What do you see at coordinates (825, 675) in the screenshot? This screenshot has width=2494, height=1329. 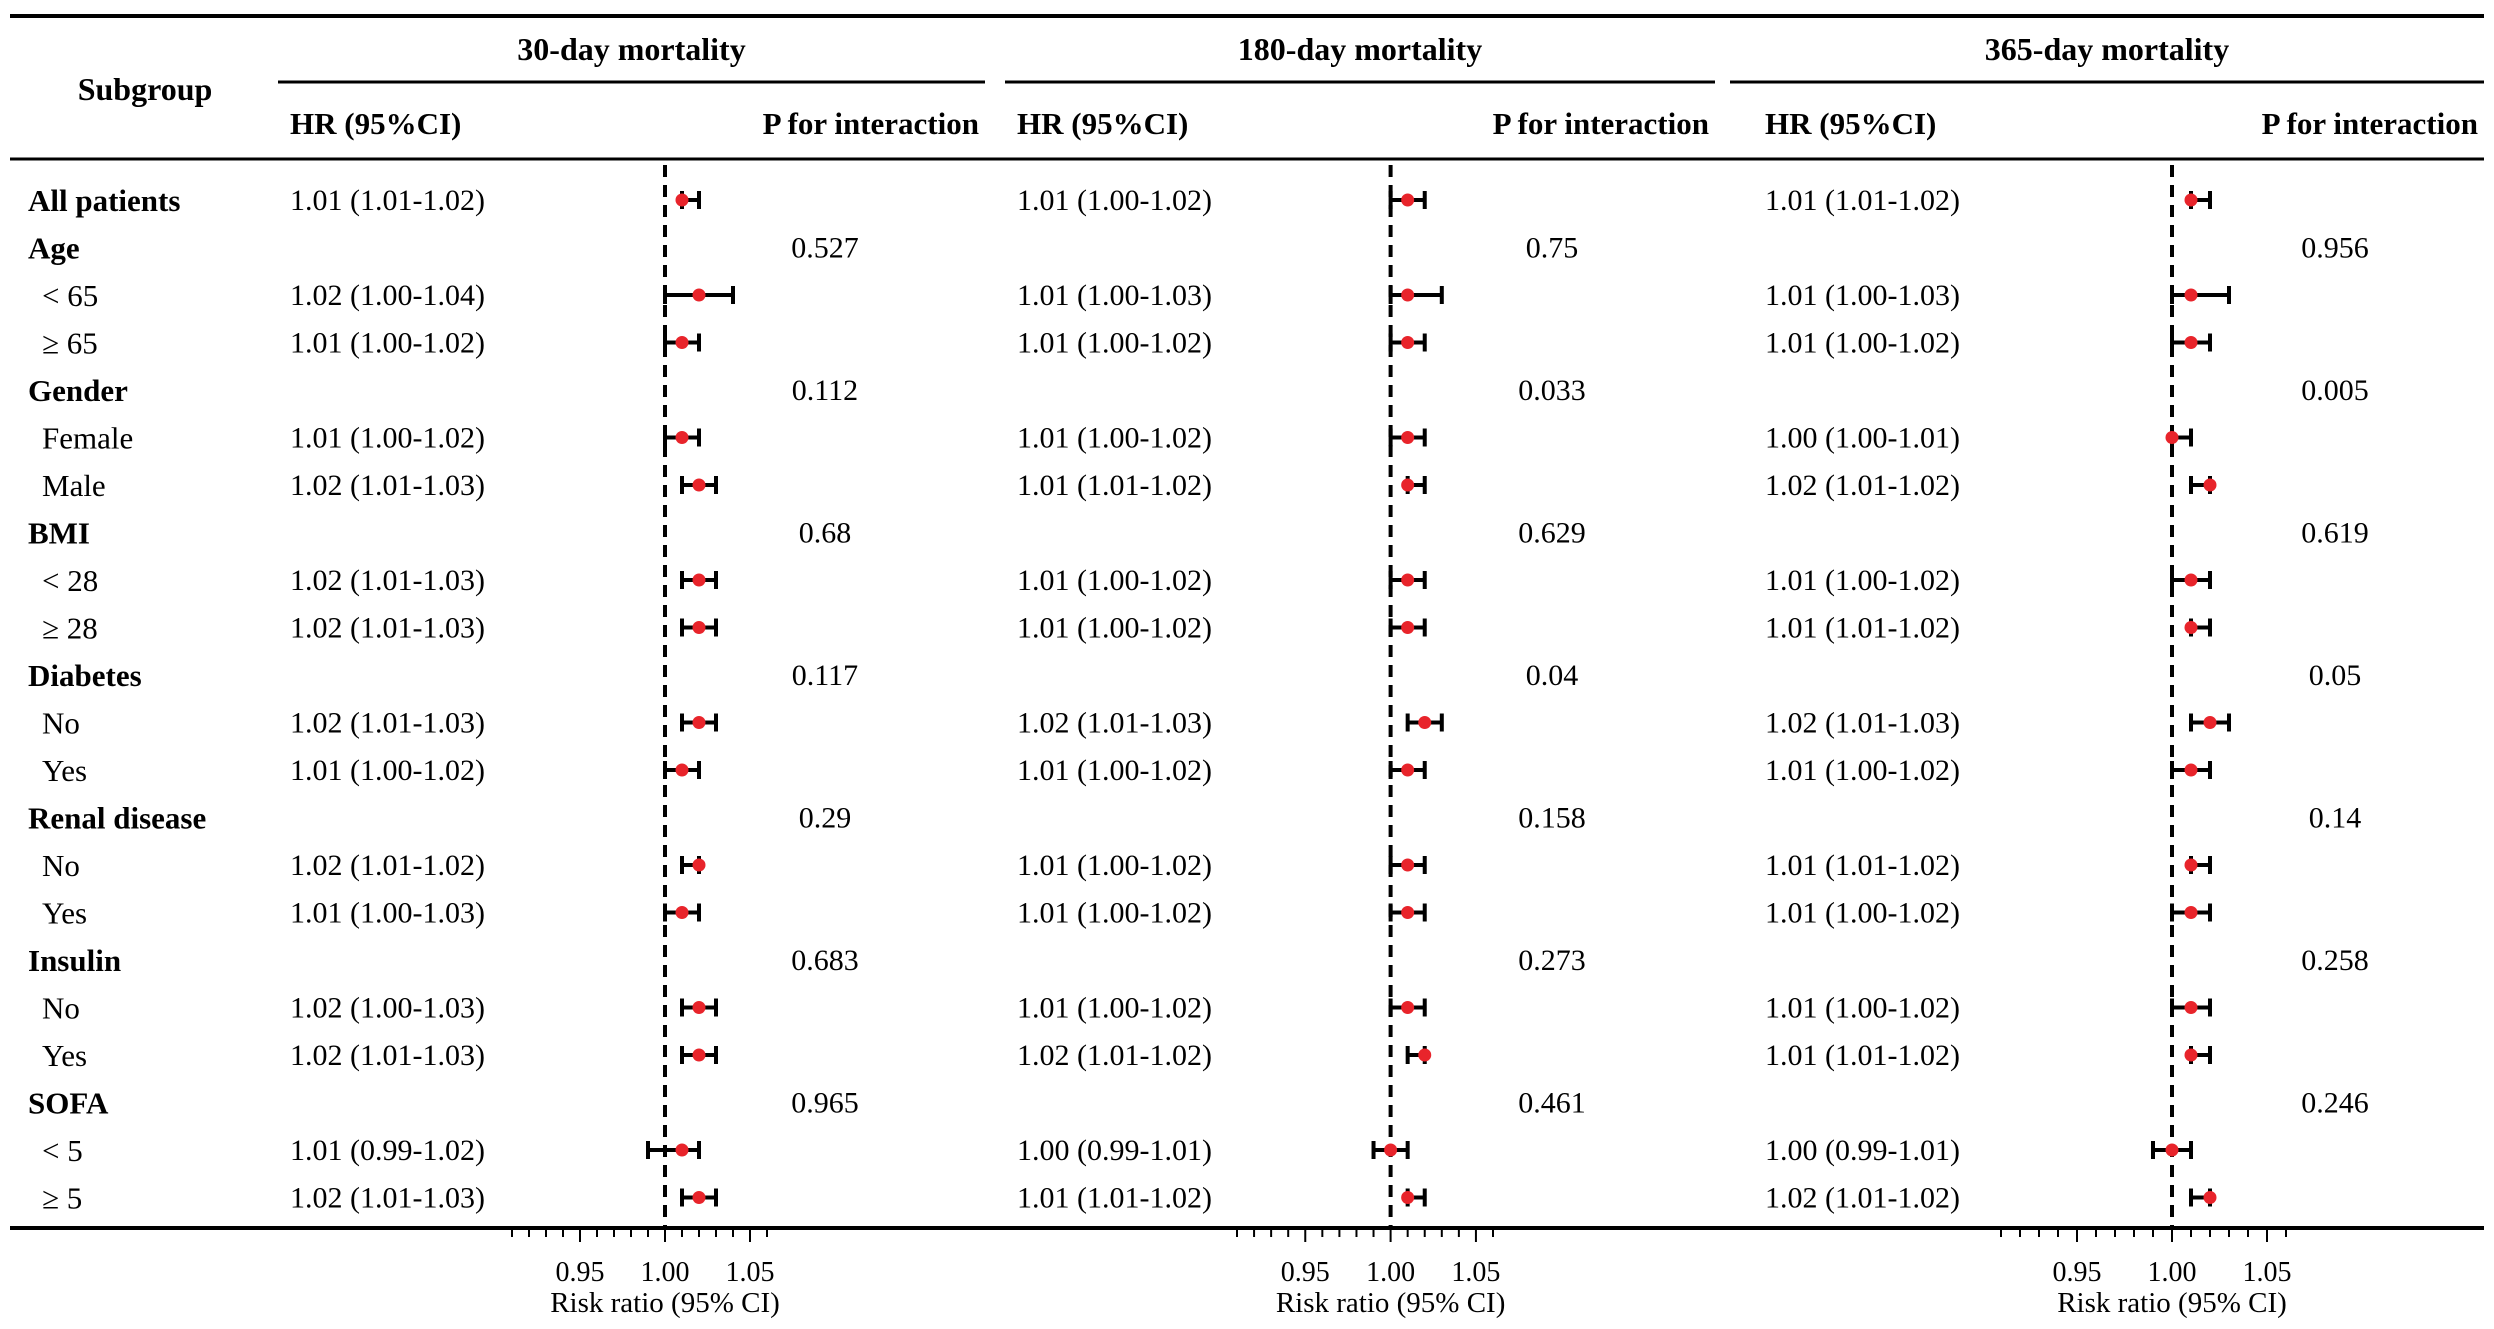 I see `p-value: 0.117` at bounding box center [825, 675].